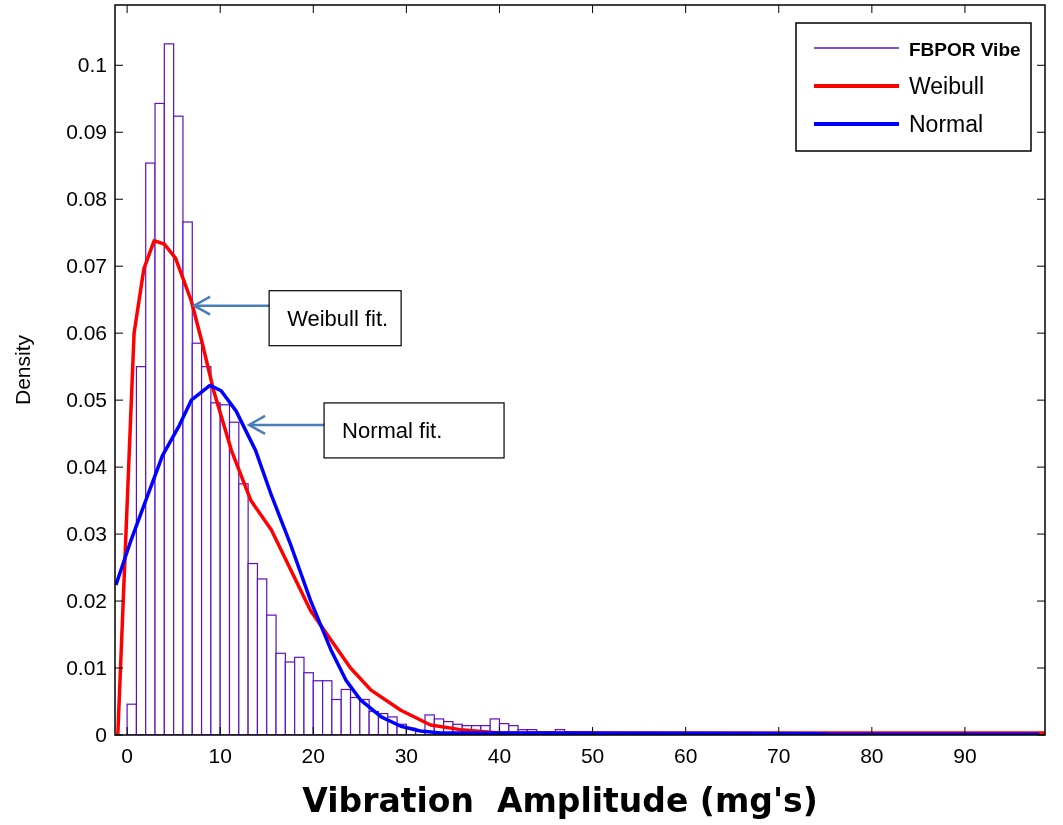 Image resolution: width=1063 pixels, height=825 pixels. What do you see at coordinates (872, 755) in the screenshot?
I see `x-tick-label: 80` at bounding box center [872, 755].